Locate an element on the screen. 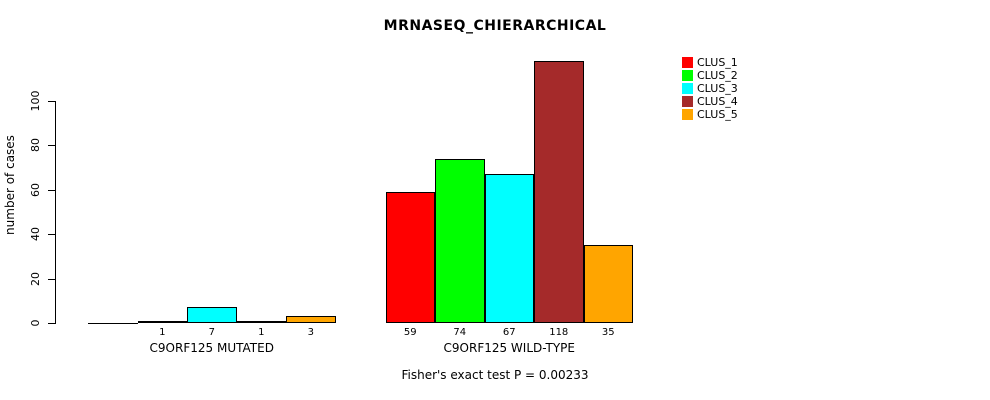 The width and height of the screenshot is (990, 400). y-tick-label: 100 is located at coordinates (35, 101).